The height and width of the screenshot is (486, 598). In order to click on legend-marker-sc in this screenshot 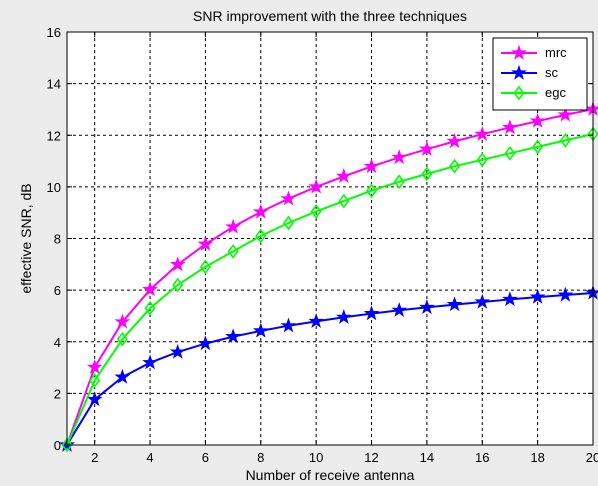, I will do `click(519, 72)`.